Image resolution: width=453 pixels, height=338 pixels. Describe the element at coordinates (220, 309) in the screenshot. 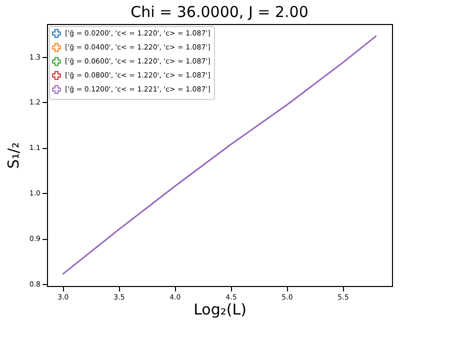

I see `x-axis-title: Log₂(L)` at that location.